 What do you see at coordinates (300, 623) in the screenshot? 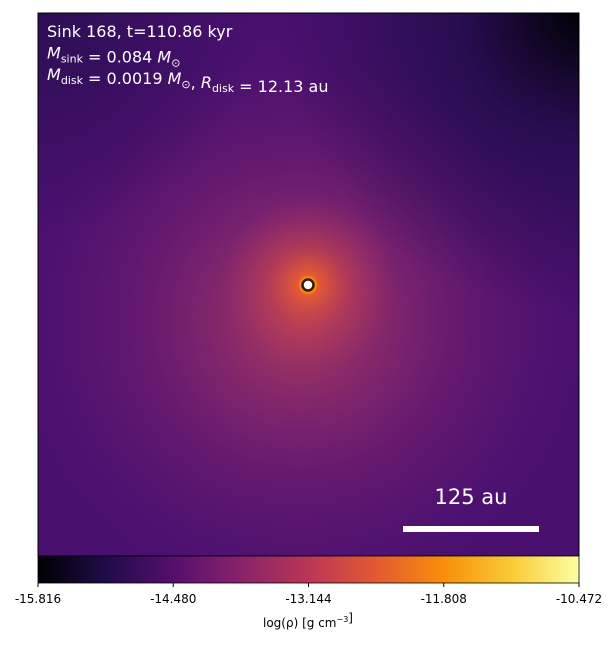
I see `text-part: log(ρ) [g cm` at bounding box center [300, 623].